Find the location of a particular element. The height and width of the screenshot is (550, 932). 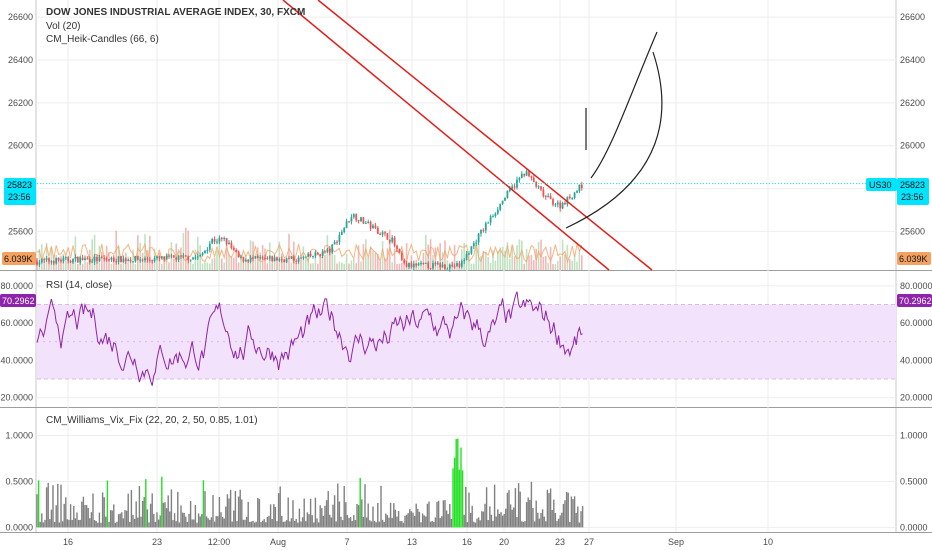

freehand-drawings is located at coordinates (614, 130).